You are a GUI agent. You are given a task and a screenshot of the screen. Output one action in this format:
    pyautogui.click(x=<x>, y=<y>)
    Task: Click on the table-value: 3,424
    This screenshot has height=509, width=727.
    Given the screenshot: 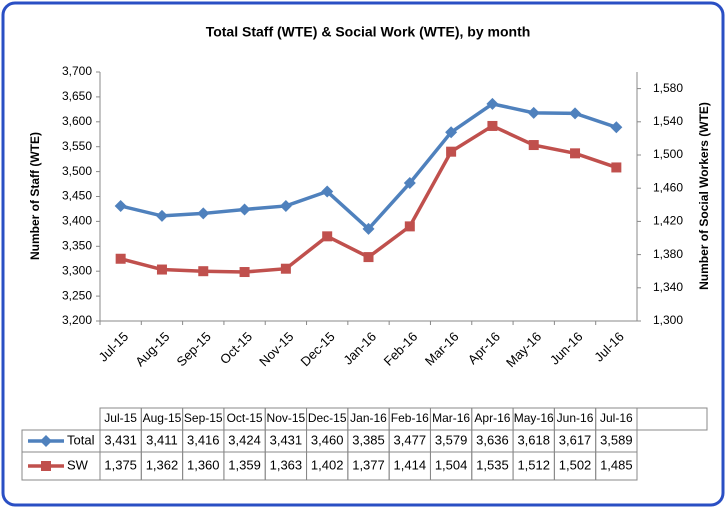 What is the action you would take?
    pyautogui.click(x=244, y=439)
    